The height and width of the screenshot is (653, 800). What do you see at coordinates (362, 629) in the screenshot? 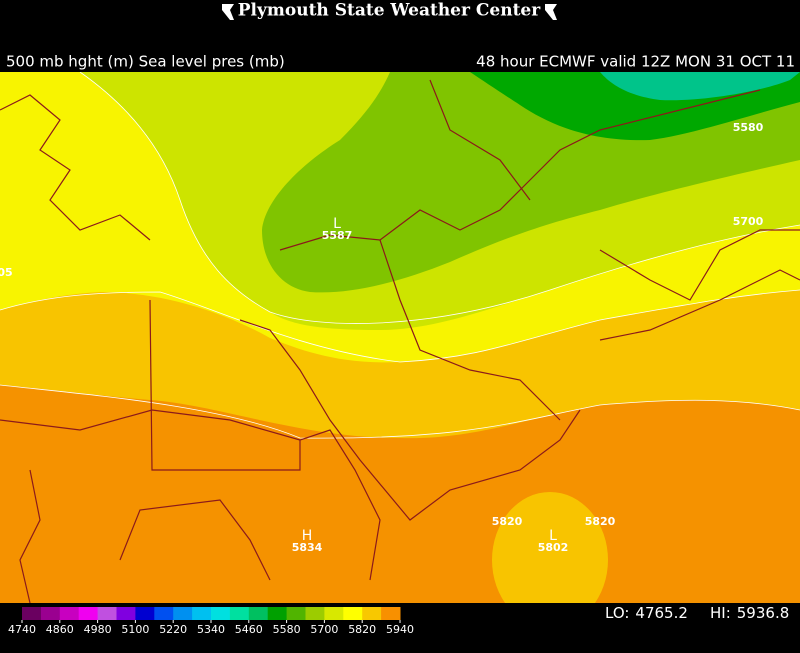
I see `tick-label: 5820` at bounding box center [362, 629].